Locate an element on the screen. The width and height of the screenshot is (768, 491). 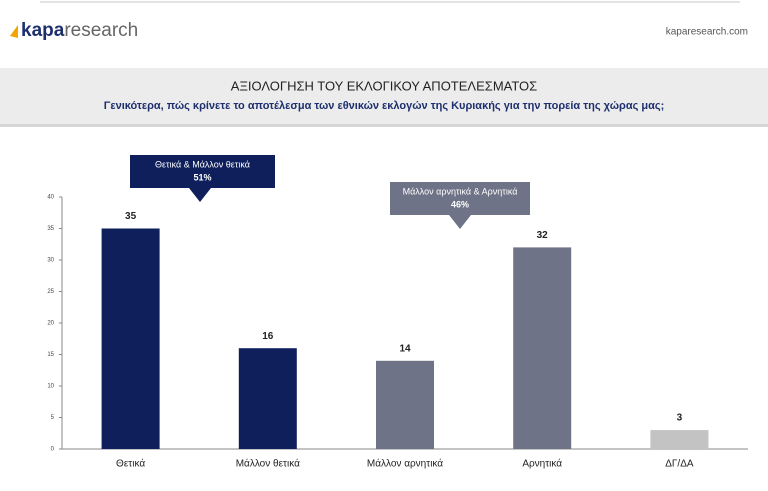
annotation-value: 46% is located at coordinates (460, 204).